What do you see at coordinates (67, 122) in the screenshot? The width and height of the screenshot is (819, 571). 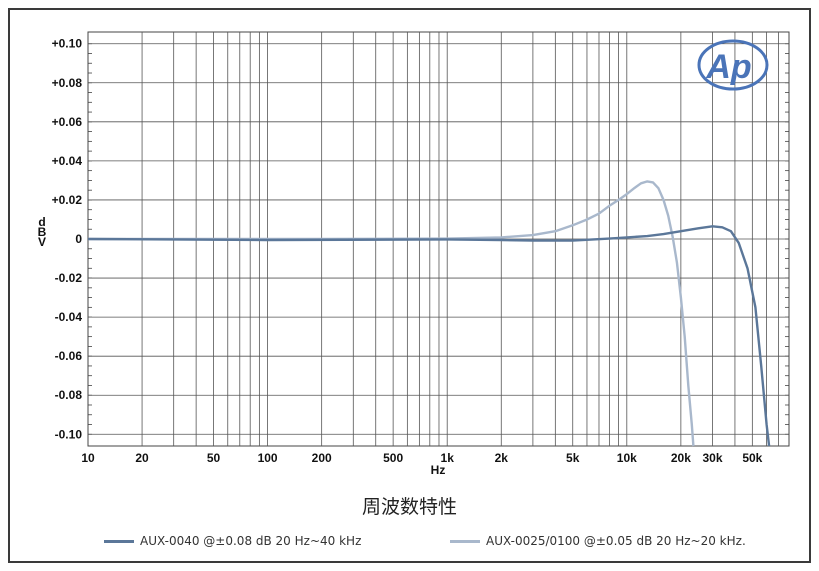 I see `y-tick-label: +0.06` at bounding box center [67, 122].